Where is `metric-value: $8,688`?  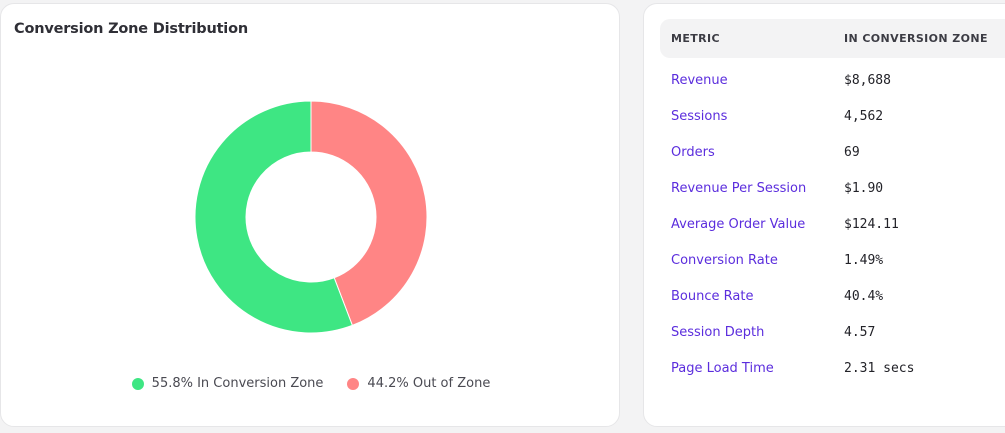 metric-value: $8,688 is located at coordinates (867, 80).